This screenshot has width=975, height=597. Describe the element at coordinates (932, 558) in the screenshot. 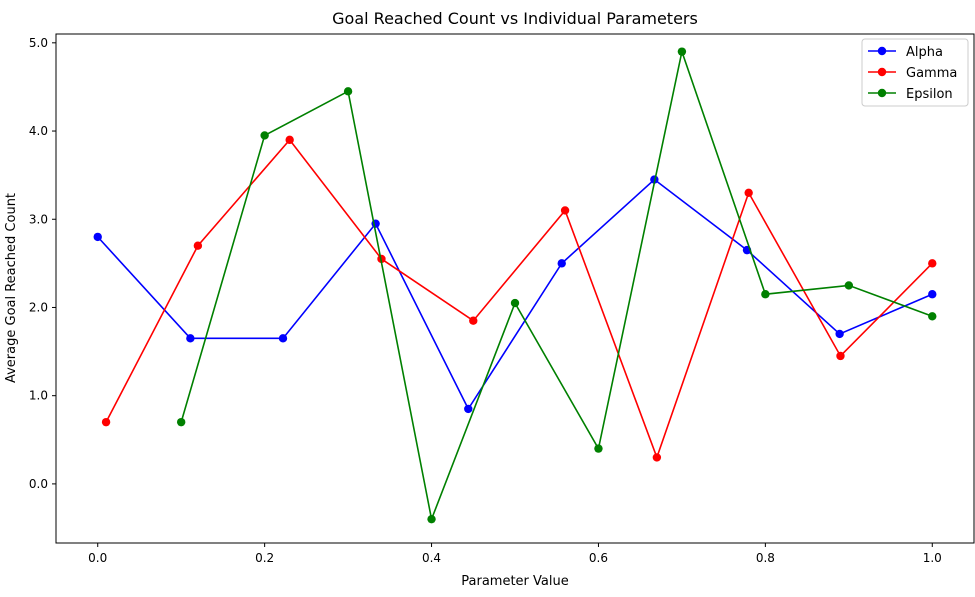

I see `x-tick-label: 1.0` at that location.